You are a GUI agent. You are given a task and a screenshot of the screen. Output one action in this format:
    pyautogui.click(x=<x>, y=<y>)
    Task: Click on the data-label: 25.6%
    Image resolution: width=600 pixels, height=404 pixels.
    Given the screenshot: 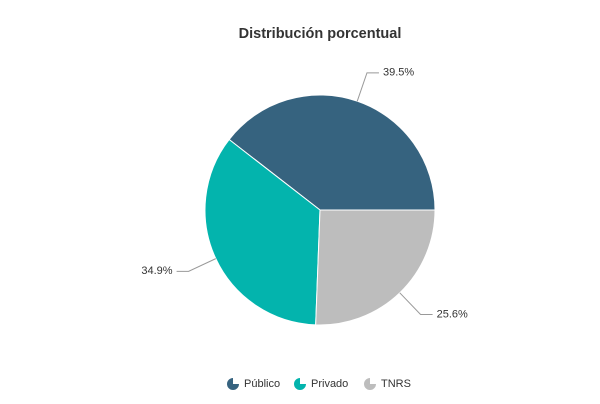 What is the action you would take?
    pyautogui.click(x=452, y=314)
    